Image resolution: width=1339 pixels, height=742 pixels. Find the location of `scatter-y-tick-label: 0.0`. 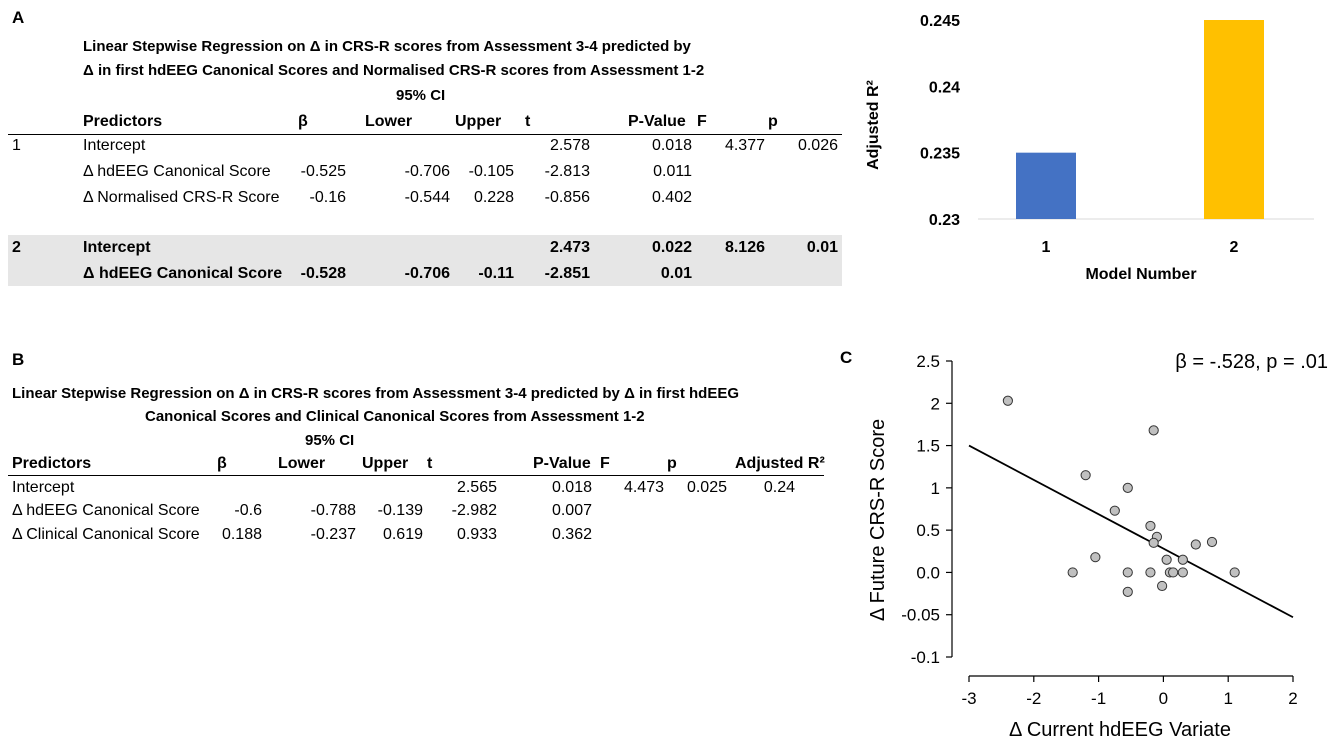

scatter-y-tick-label: 0.0 is located at coordinates (928, 572).